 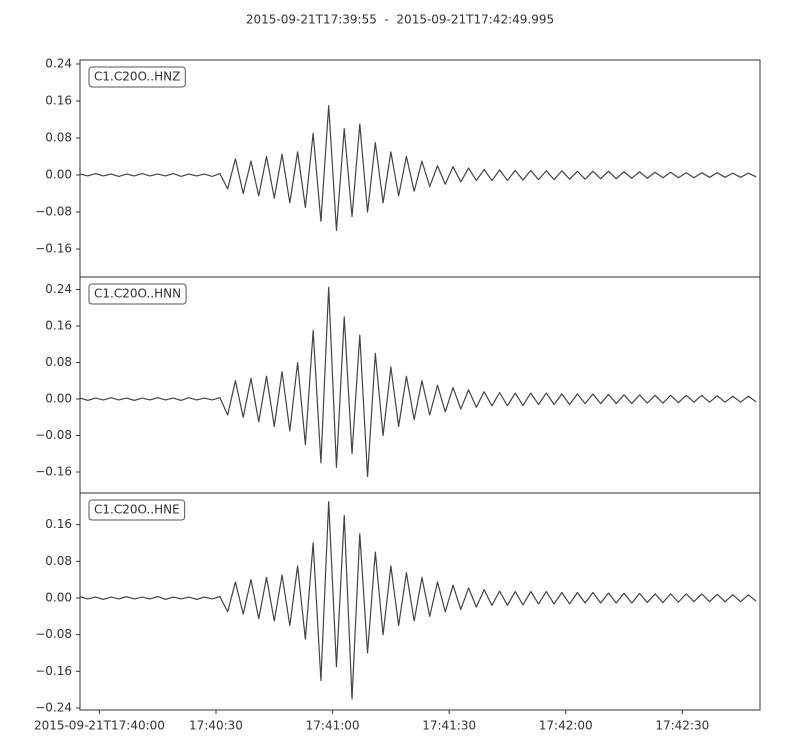 I want to click on x-tick-label: 17:42:00, so click(x=566, y=726).